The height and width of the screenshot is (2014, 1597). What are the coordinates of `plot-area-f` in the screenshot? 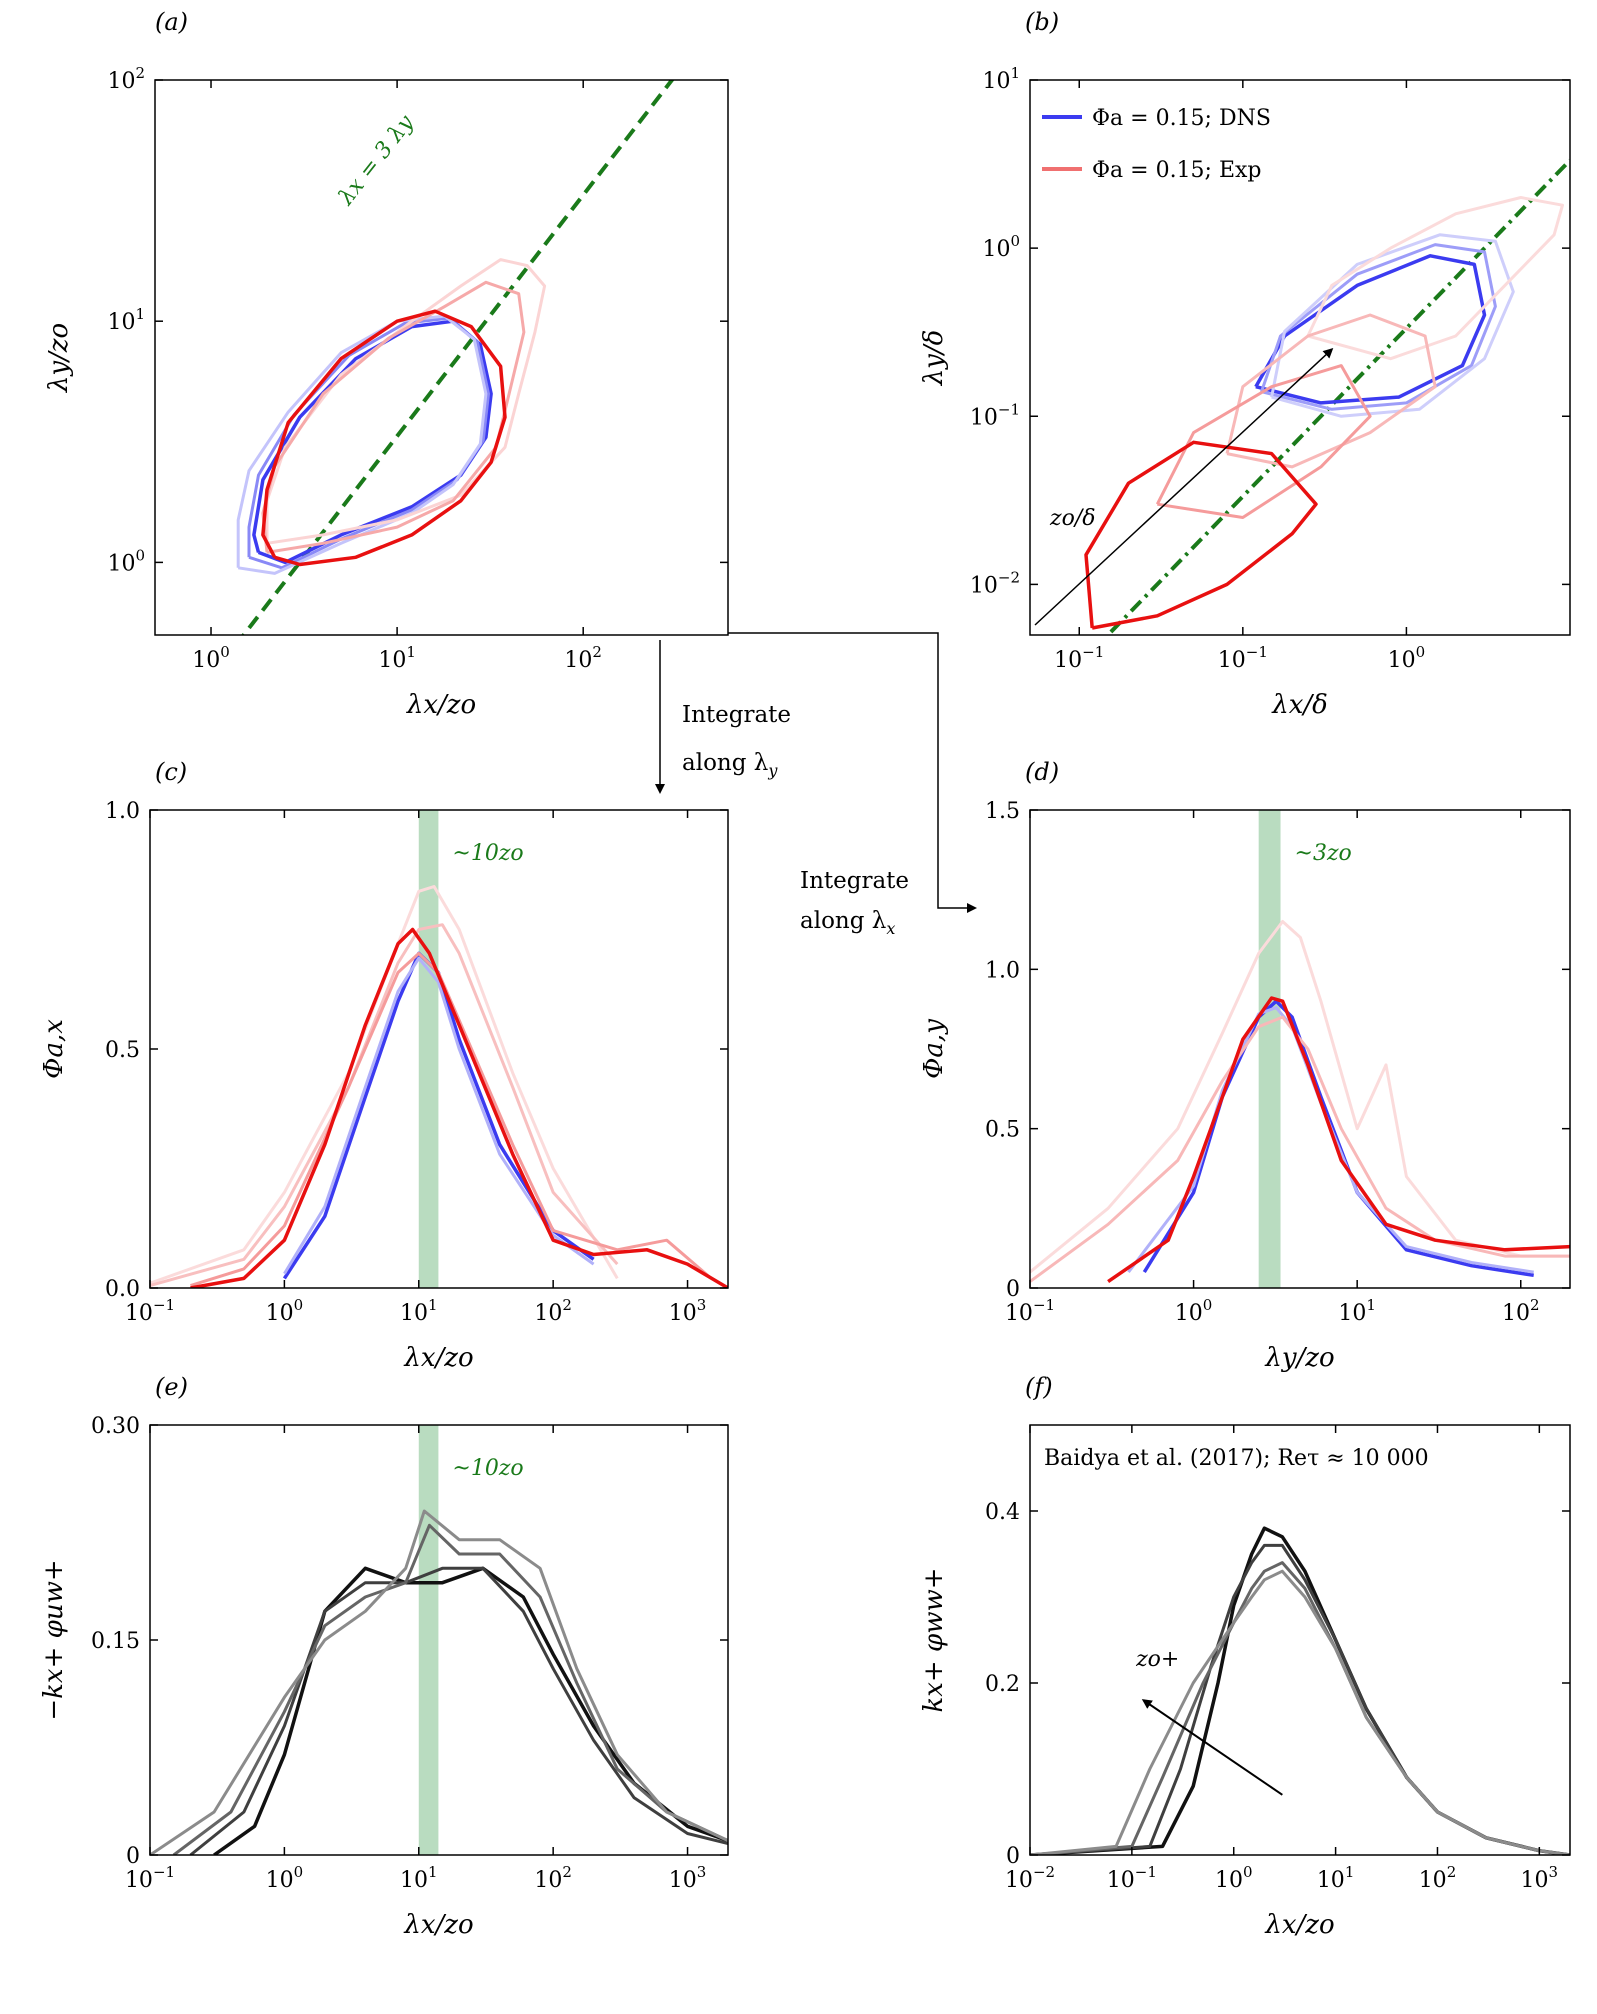 It's located at (1300, 1690).